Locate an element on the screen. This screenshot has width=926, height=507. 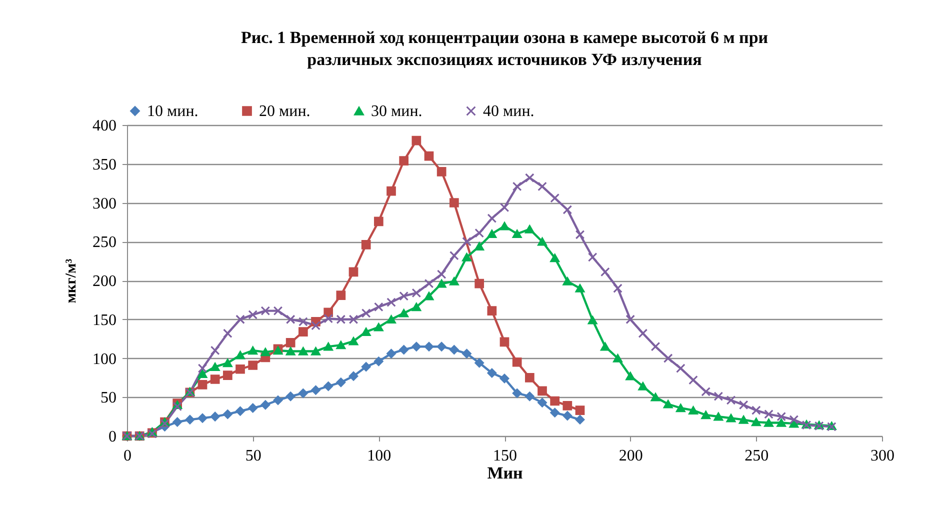
y-tick-label: 250 is located at coordinates (104, 243).